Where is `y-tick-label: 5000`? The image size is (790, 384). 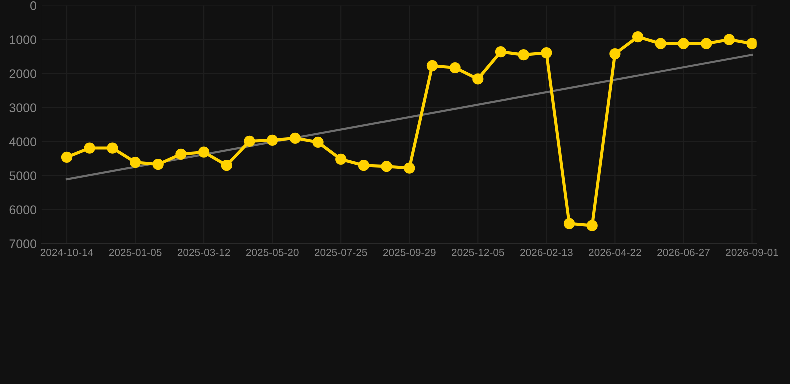
y-tick-label: 5000 is located at coordinates (23, 176).